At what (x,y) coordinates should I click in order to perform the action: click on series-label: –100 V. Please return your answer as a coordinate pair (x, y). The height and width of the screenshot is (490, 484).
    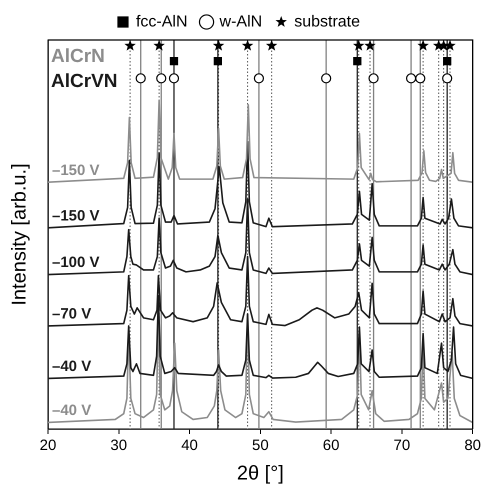
    Looking at the image, I should click on (76, 263).